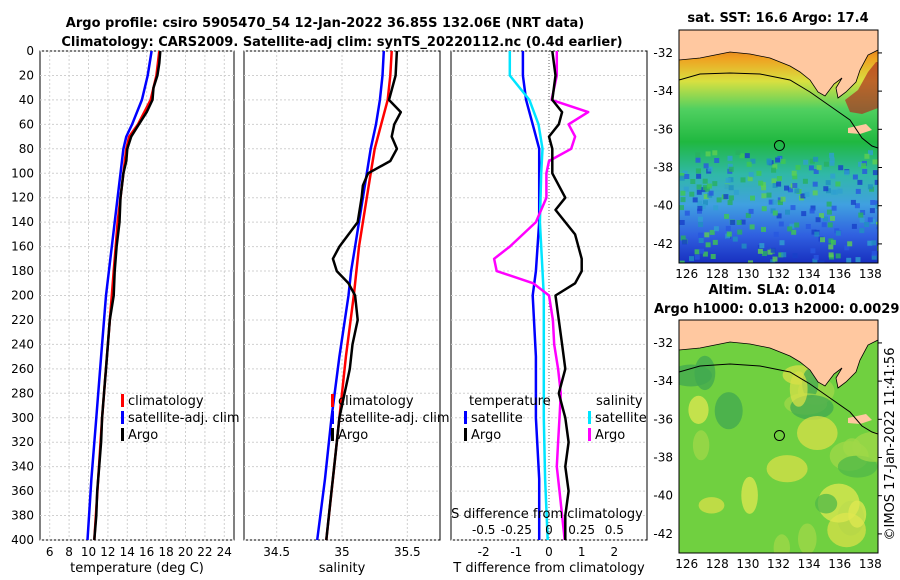 This screenshot has height=580, width=900. Describe the element at coordinates (26, 149) in the screenshot. I see `y-tick-label: 80` at that location.